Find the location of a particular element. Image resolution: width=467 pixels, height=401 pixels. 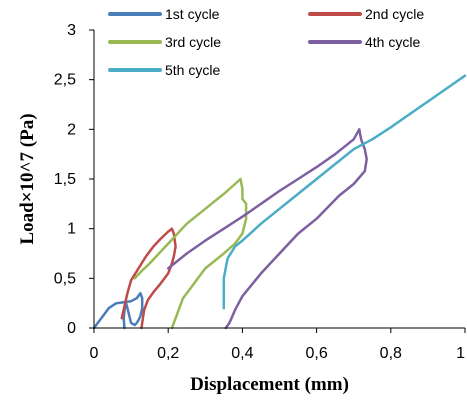

y-tick-label: 1,5 is located at coordinates (65, 179).